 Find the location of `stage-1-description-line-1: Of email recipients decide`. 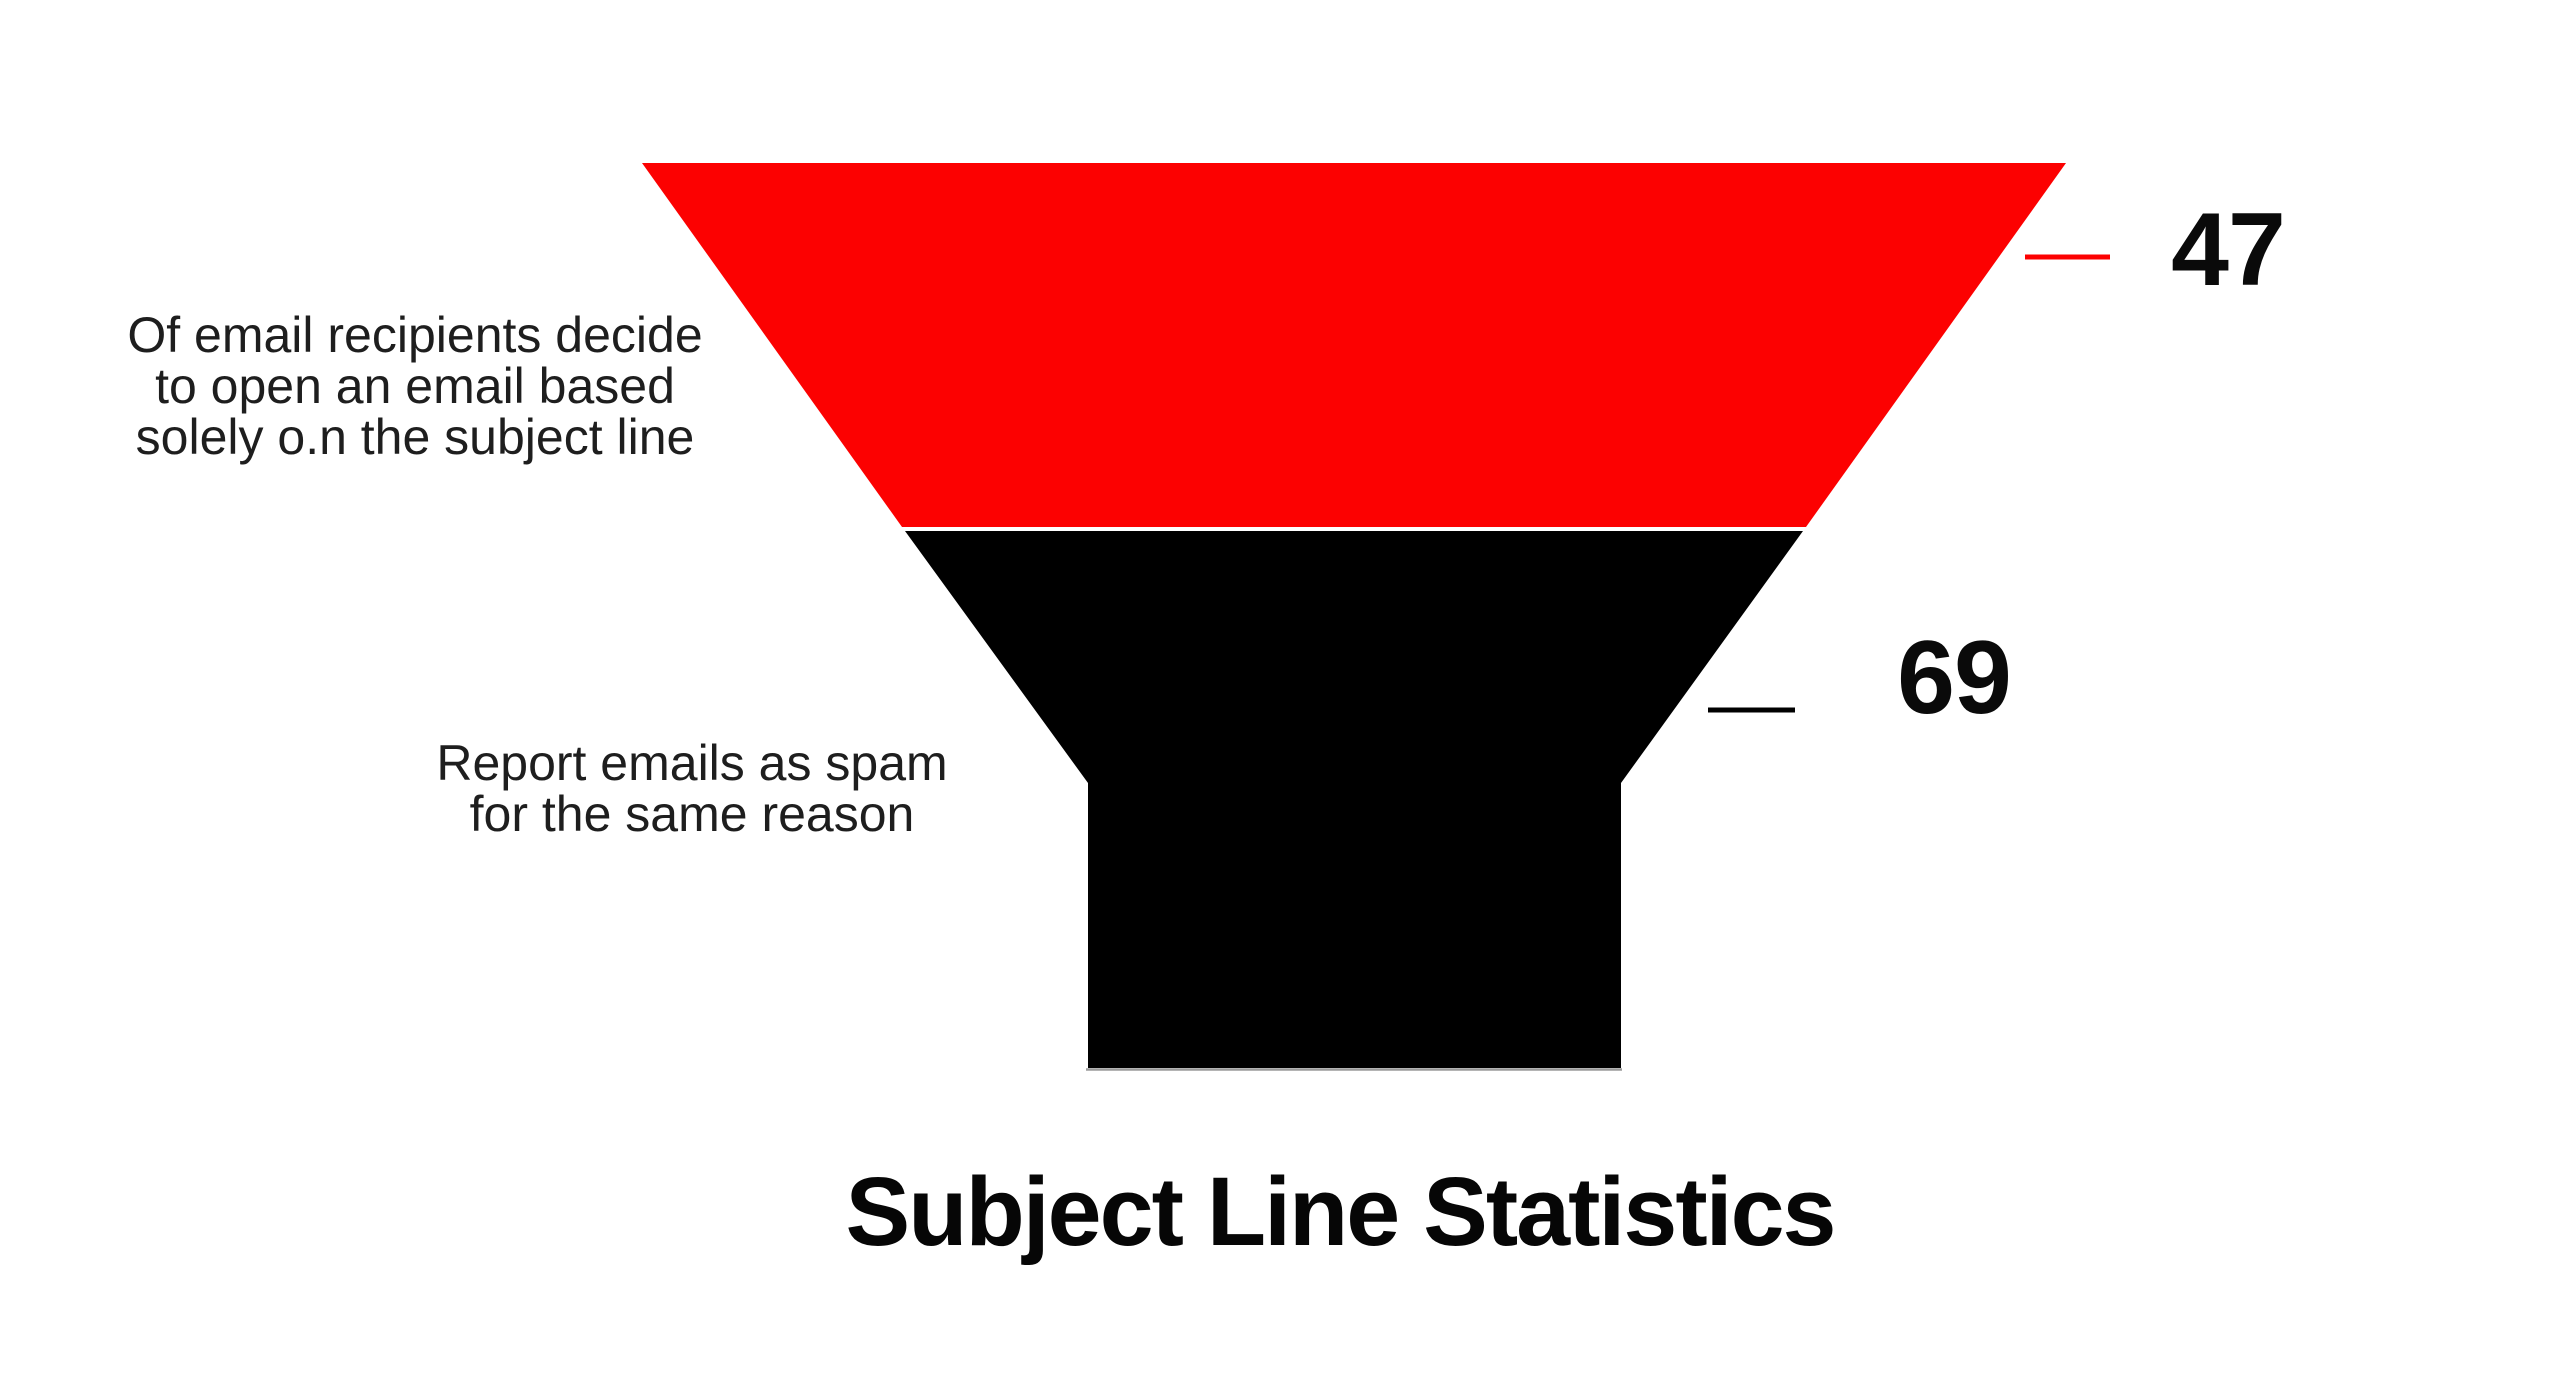

stage-1-description-line-1: Of email recipients decide is located at coordinates (415, 335).